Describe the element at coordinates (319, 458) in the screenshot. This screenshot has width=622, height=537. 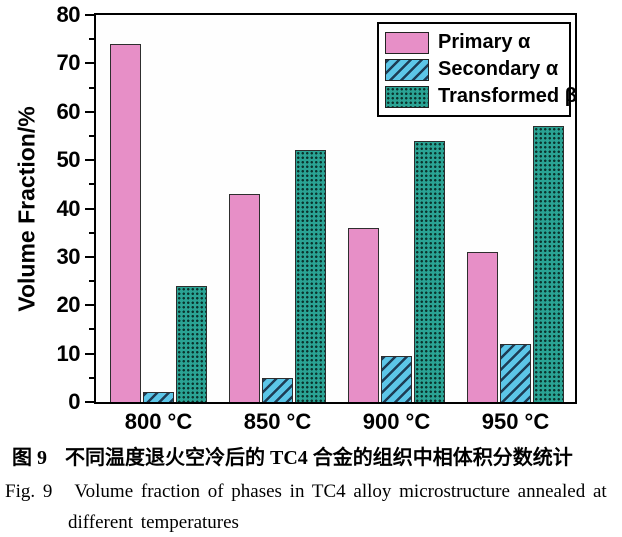
I see `caption-cn-text: 不同温度退火空冷后的 TC4 合金的组织中相体积分数统计` at that location.